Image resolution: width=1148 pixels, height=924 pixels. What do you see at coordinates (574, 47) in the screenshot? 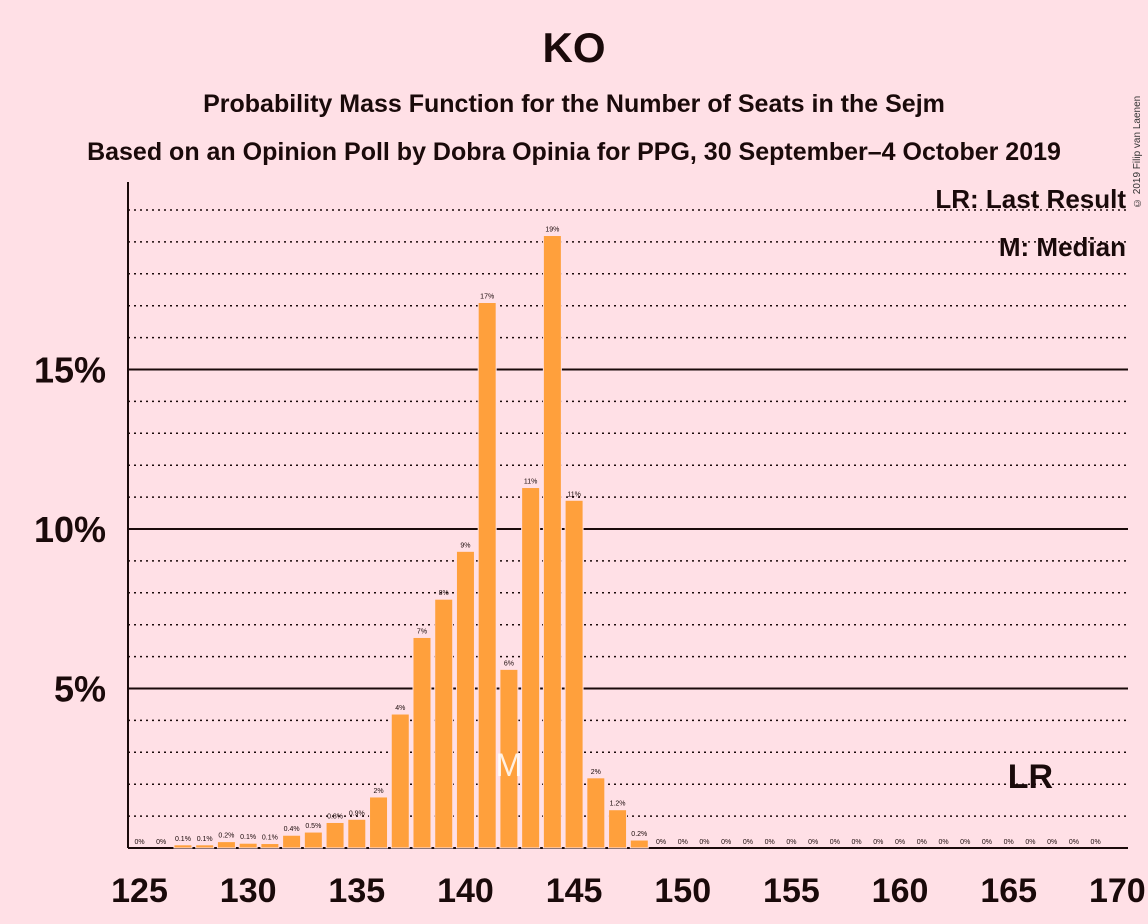
I see `chart-title: KO` at bounding box center [574, 47].